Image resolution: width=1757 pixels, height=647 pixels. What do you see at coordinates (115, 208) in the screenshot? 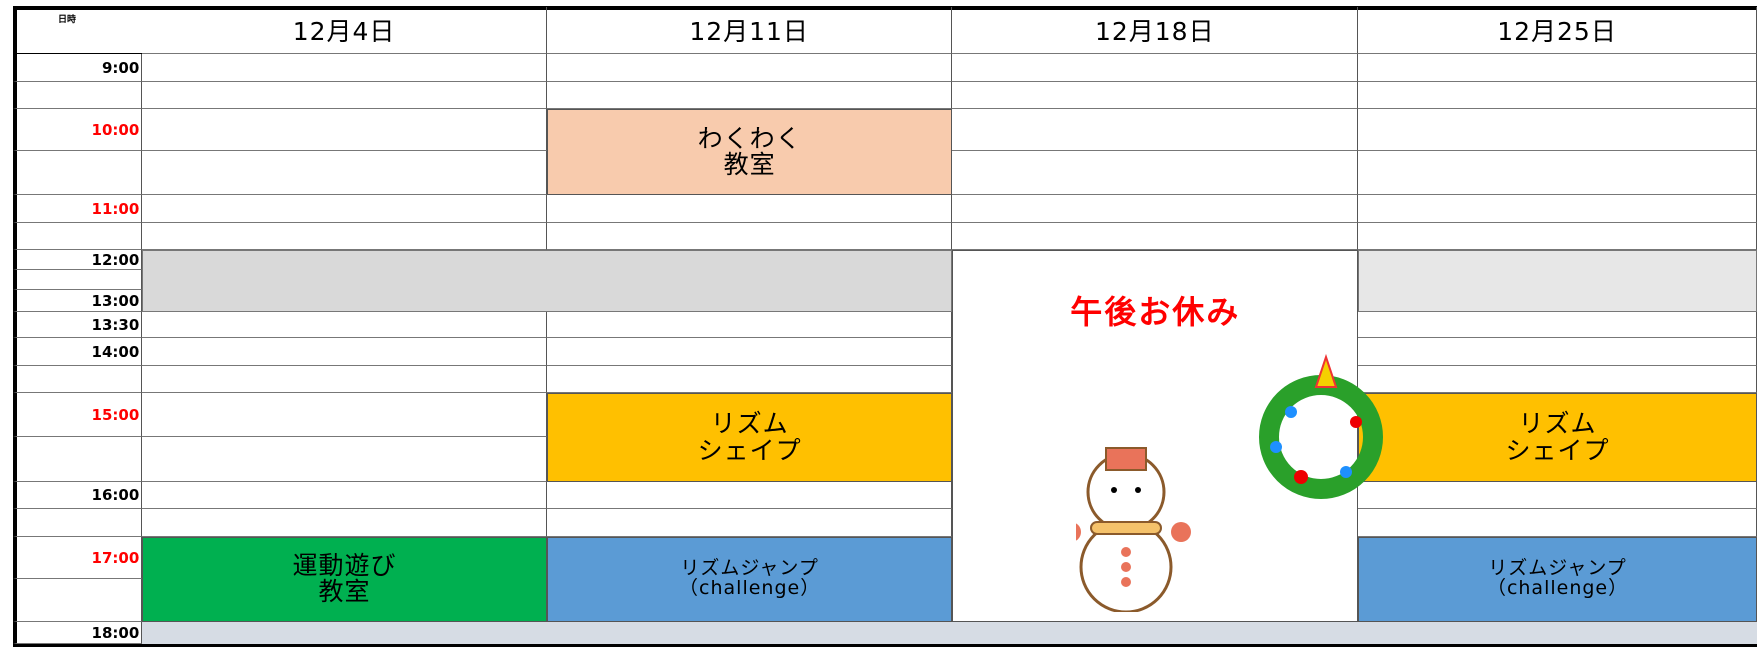
I see `time-label: 11:00` at bounding box center [115, 208].